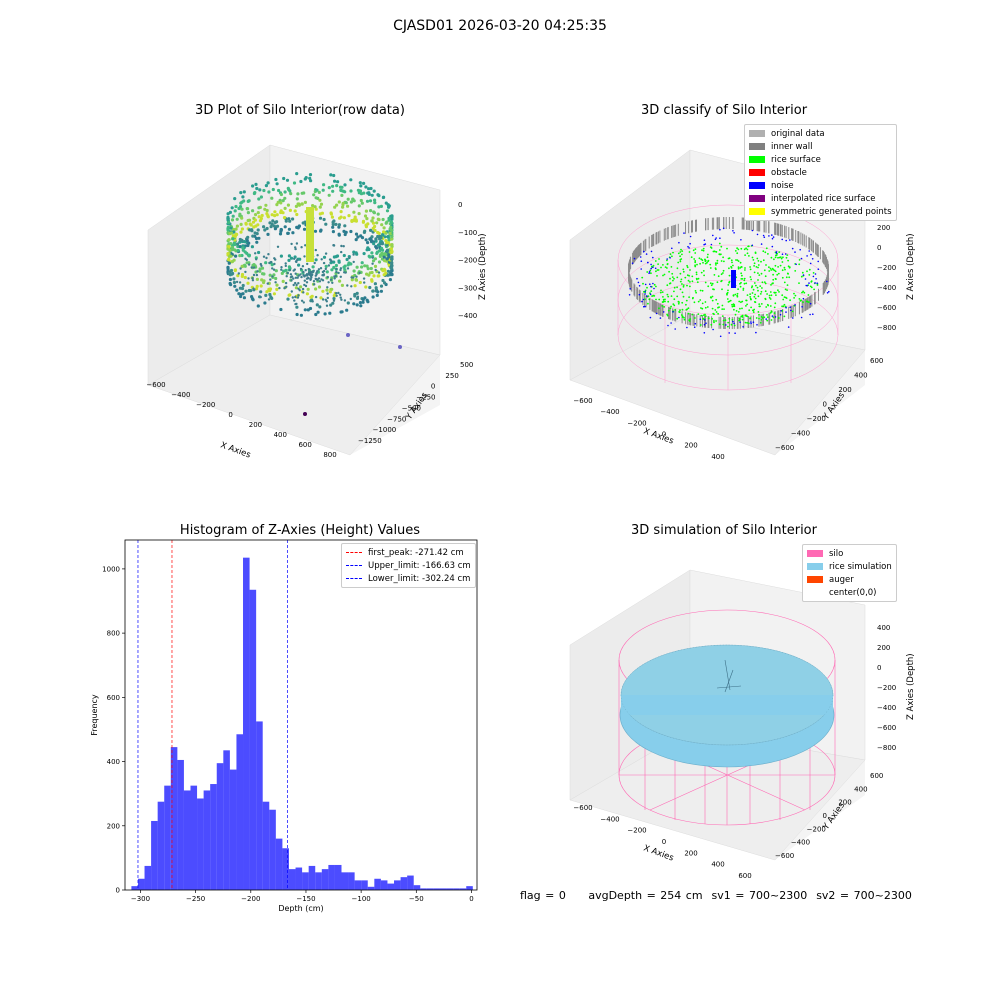 This screenshot has height=1000, width=1000. Describe the element at coordinates (250, 899) in the screenshot. I see `histogram-x-tick: −200` at that location.